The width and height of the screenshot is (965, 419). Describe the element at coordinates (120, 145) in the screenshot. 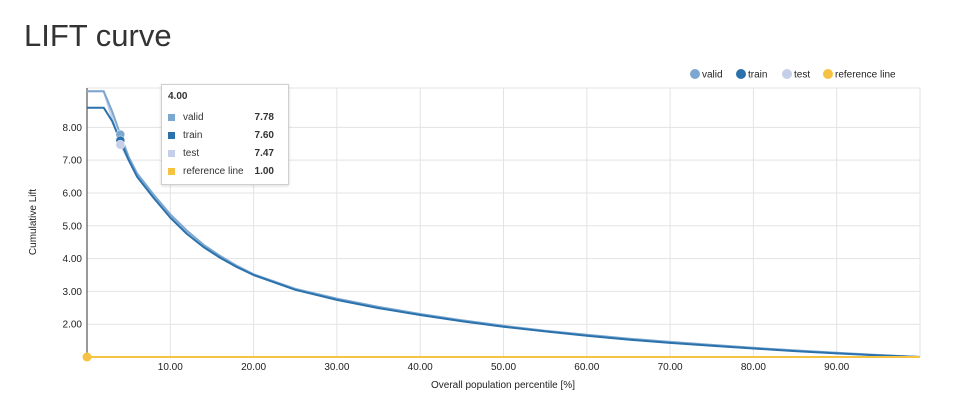

I see `hover-point-test` at that location.